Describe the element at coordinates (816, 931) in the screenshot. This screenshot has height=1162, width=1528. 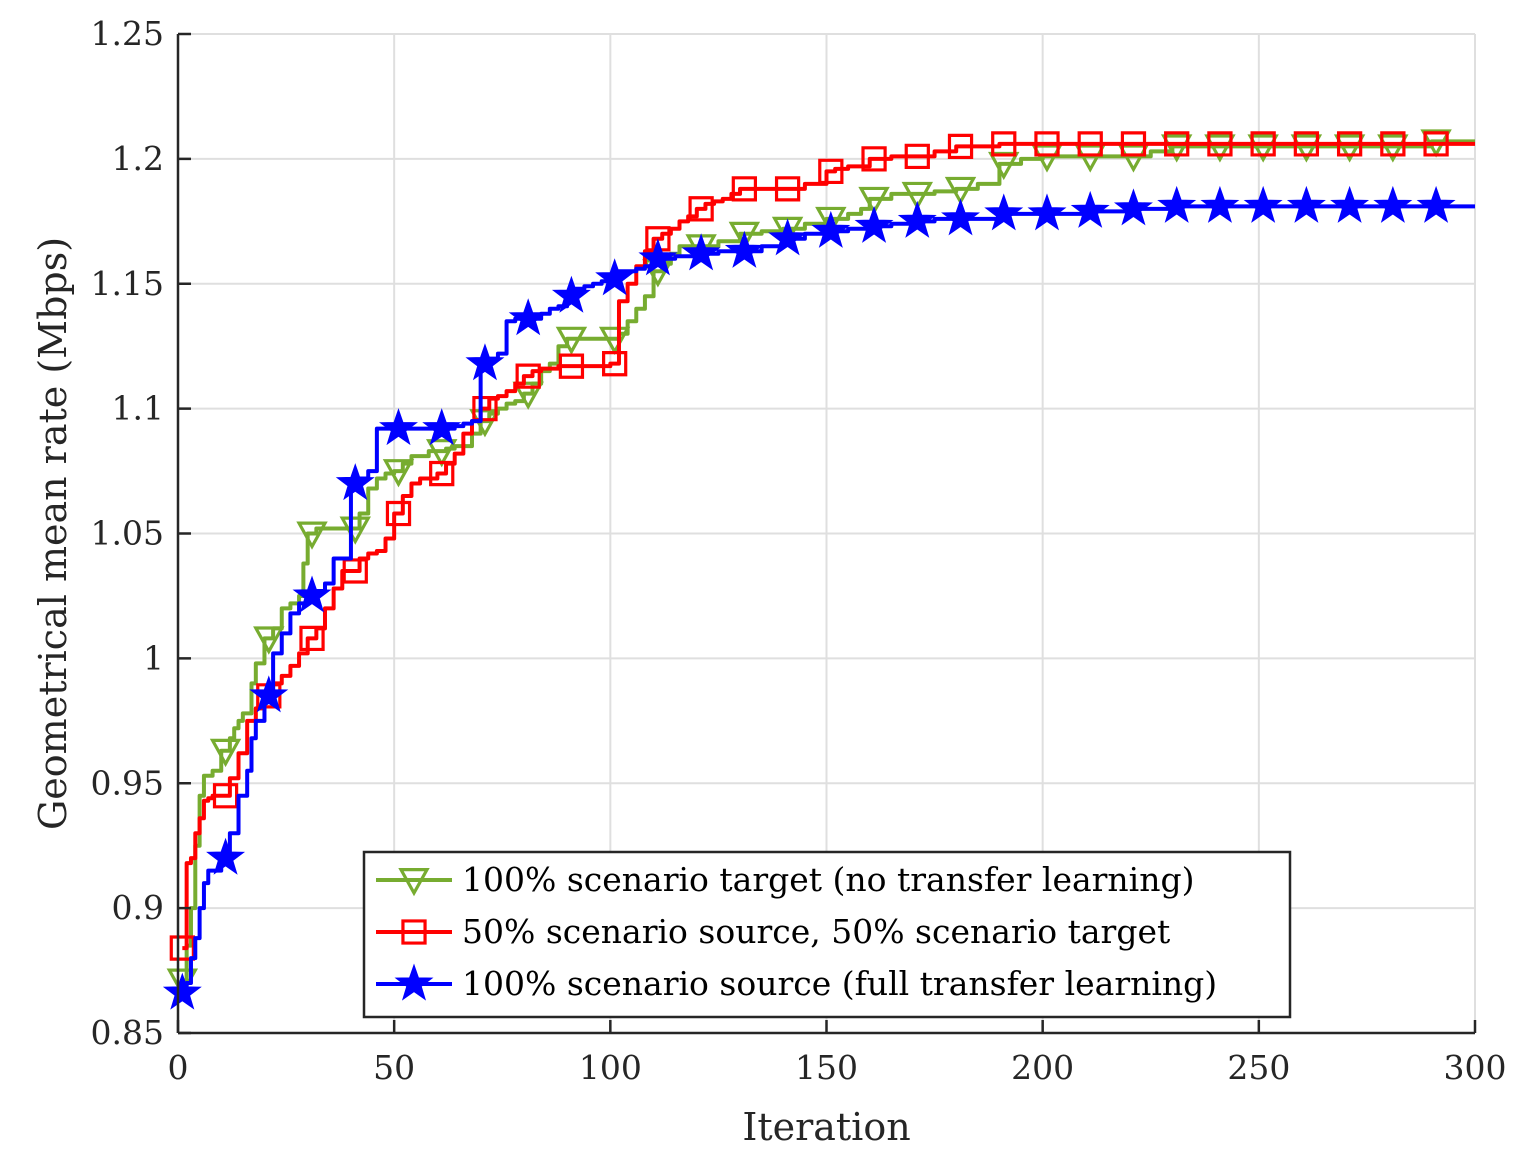
I see `legend-entry-label: 50% scenario source, 50% scenario target` at that location.